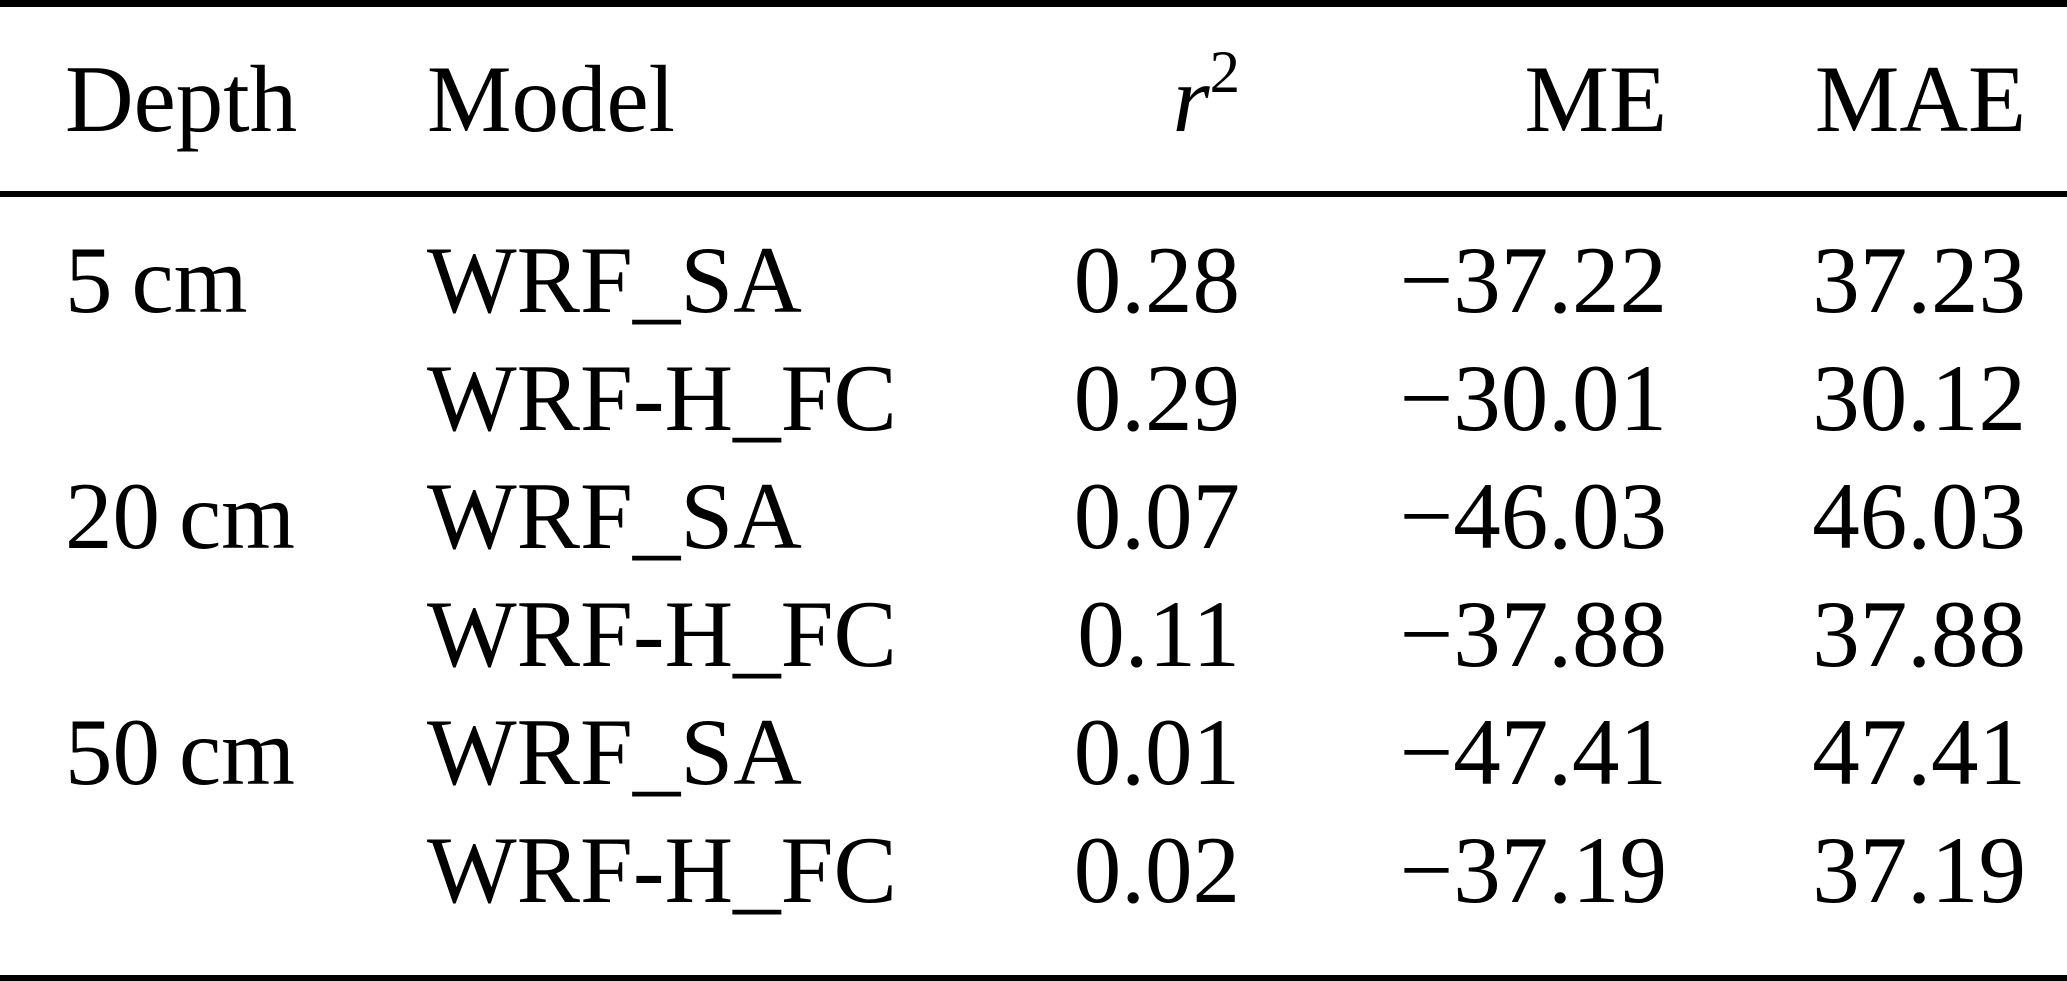 This screenshot has width=2067, height=981. Describe the element at coordinates (1156, 751) in the screenshot. I see `r2-cell: 0.01` at that location.